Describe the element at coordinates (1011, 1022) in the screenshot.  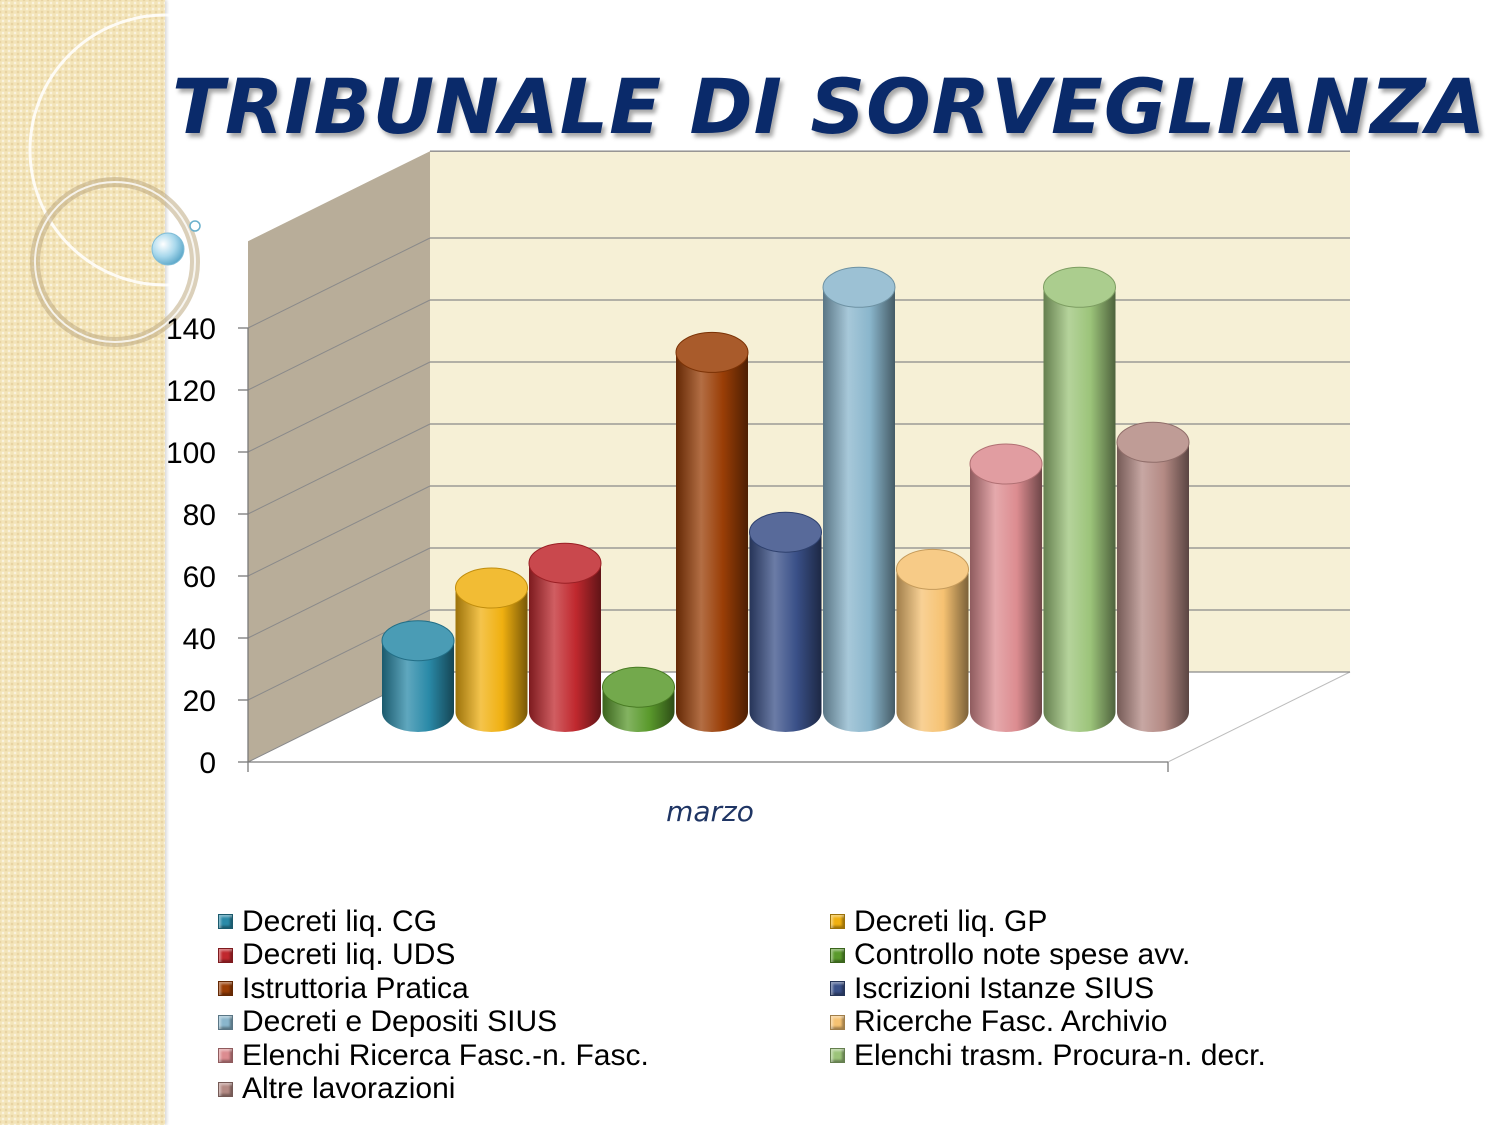
I see `legend-label: Ricerche Fasc. Archivio` at that location.